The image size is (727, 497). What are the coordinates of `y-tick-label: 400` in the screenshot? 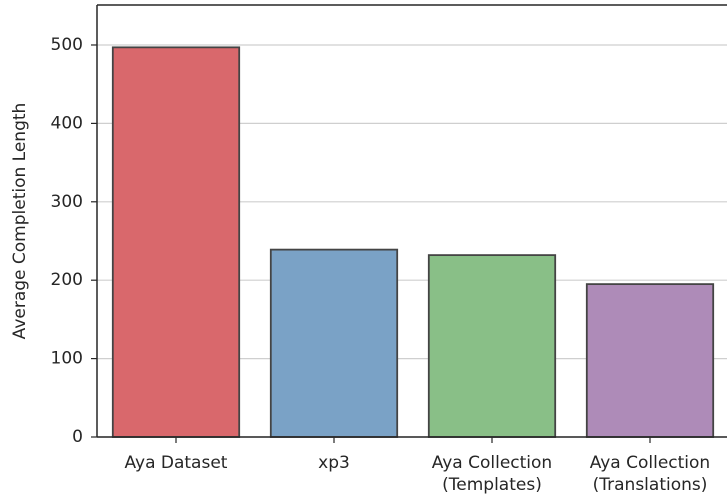 It's located at (67, 123).